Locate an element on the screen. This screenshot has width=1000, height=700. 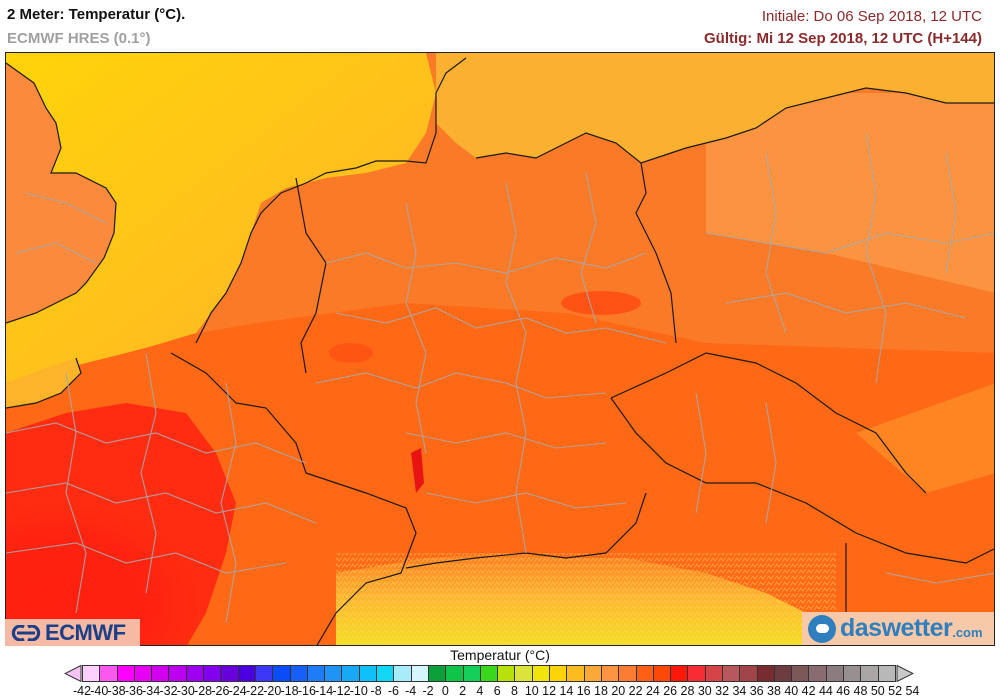
colorbar-tick-label: -42 is located at coordinates (82, 691).